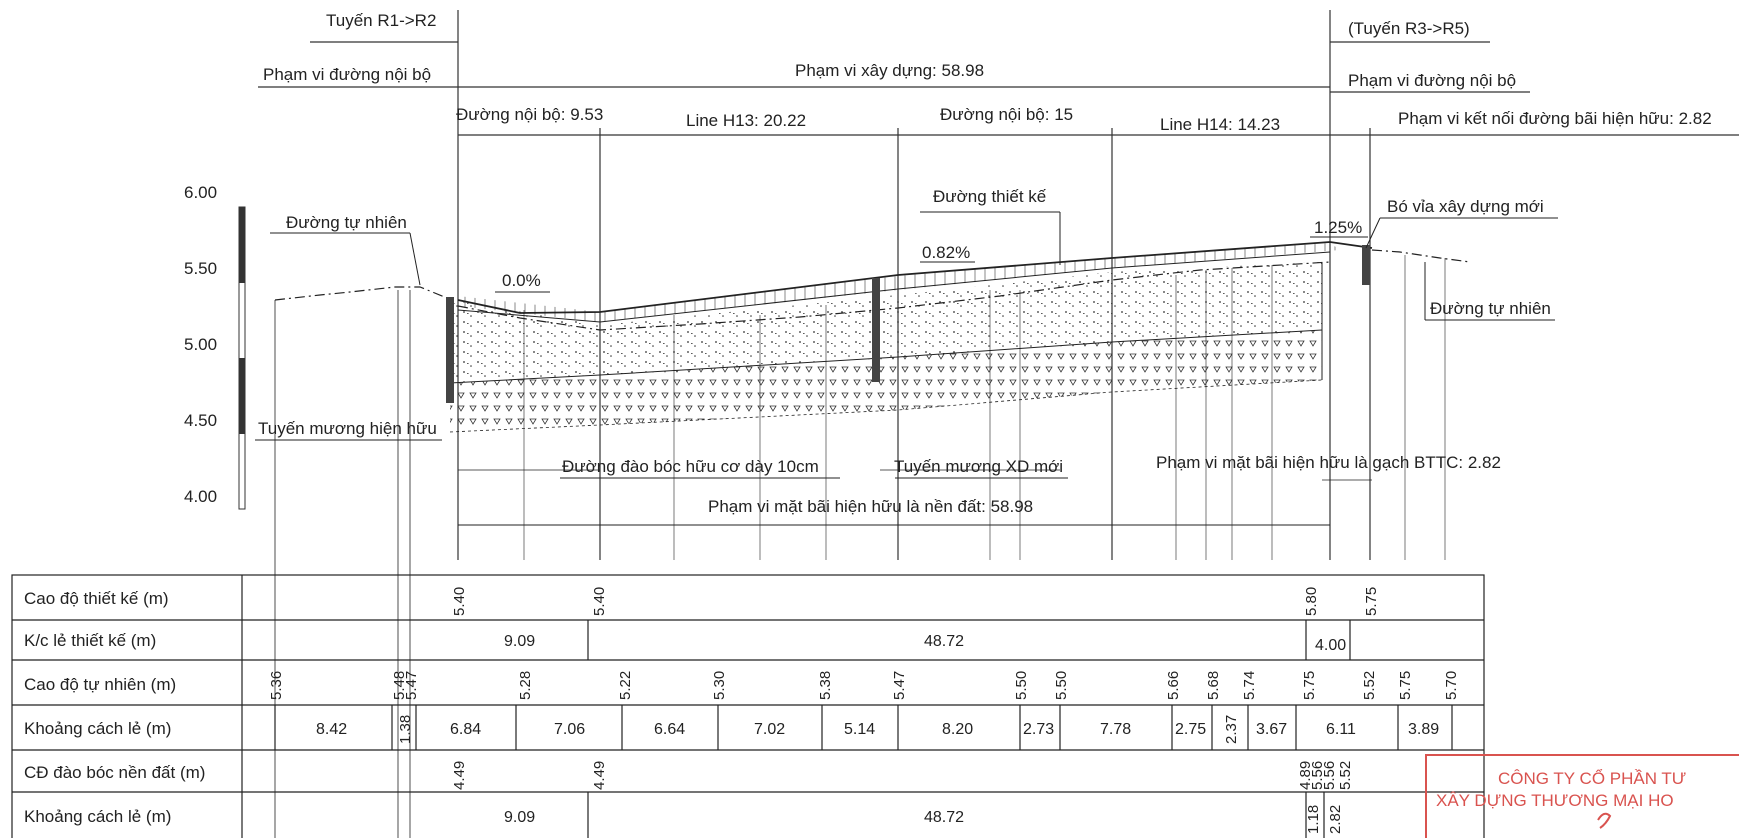 Image resolution: width=1739 pixels, height=838 pixels. I want to click on table-cell: 2.73, so click(1038, 729).